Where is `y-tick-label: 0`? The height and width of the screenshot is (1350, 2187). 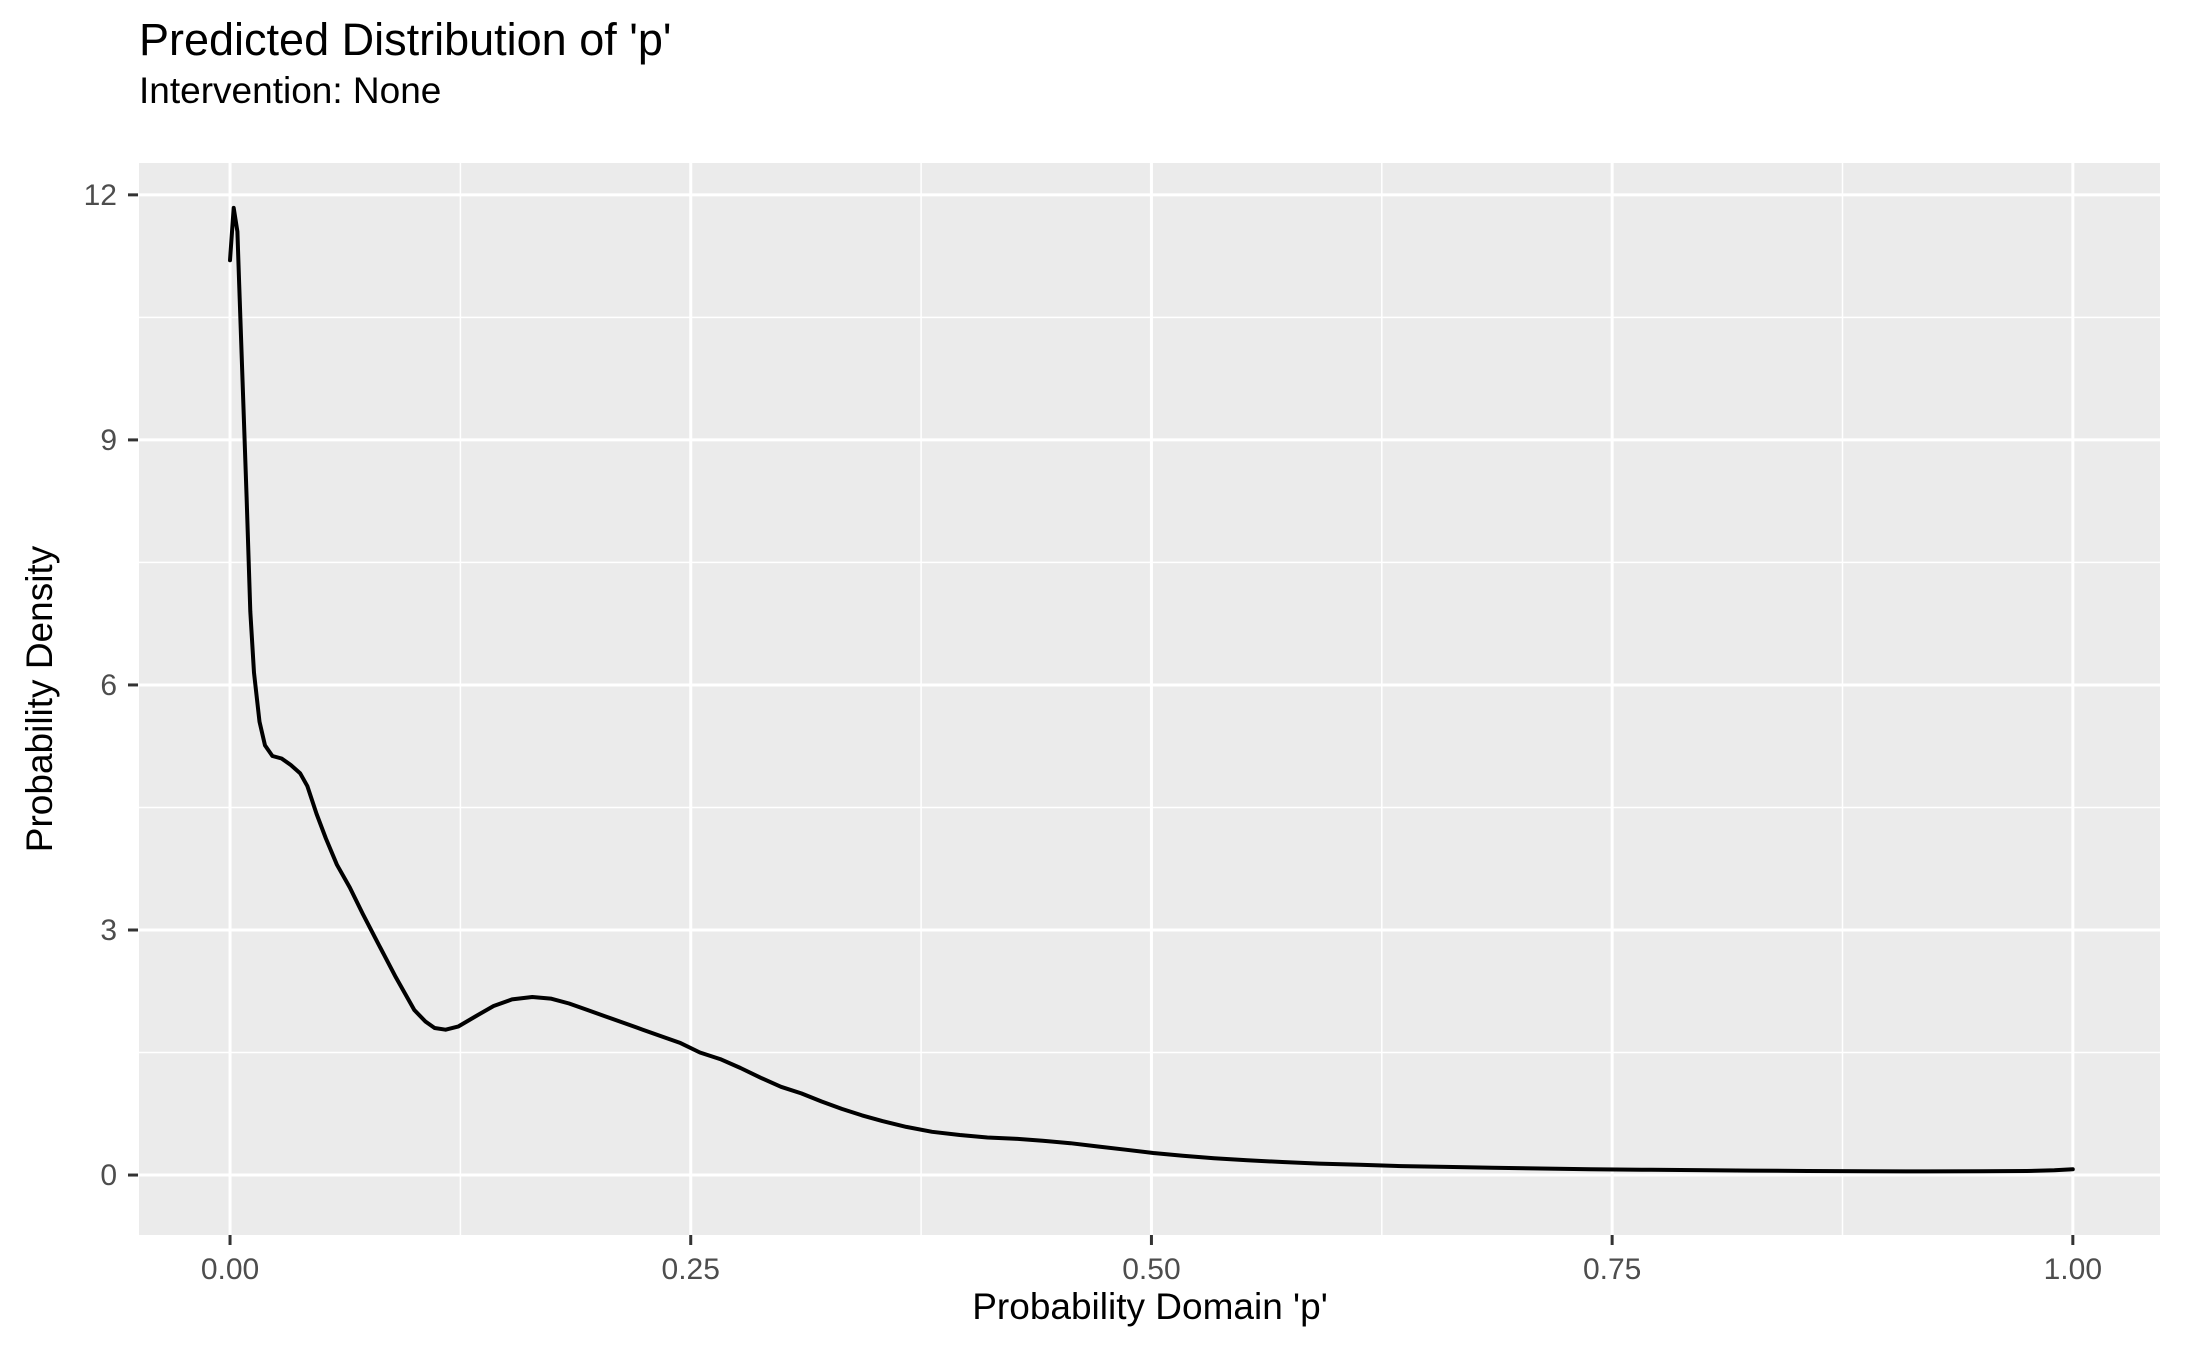 y-tick-label: 0 is located at coordinates (108, 1175).